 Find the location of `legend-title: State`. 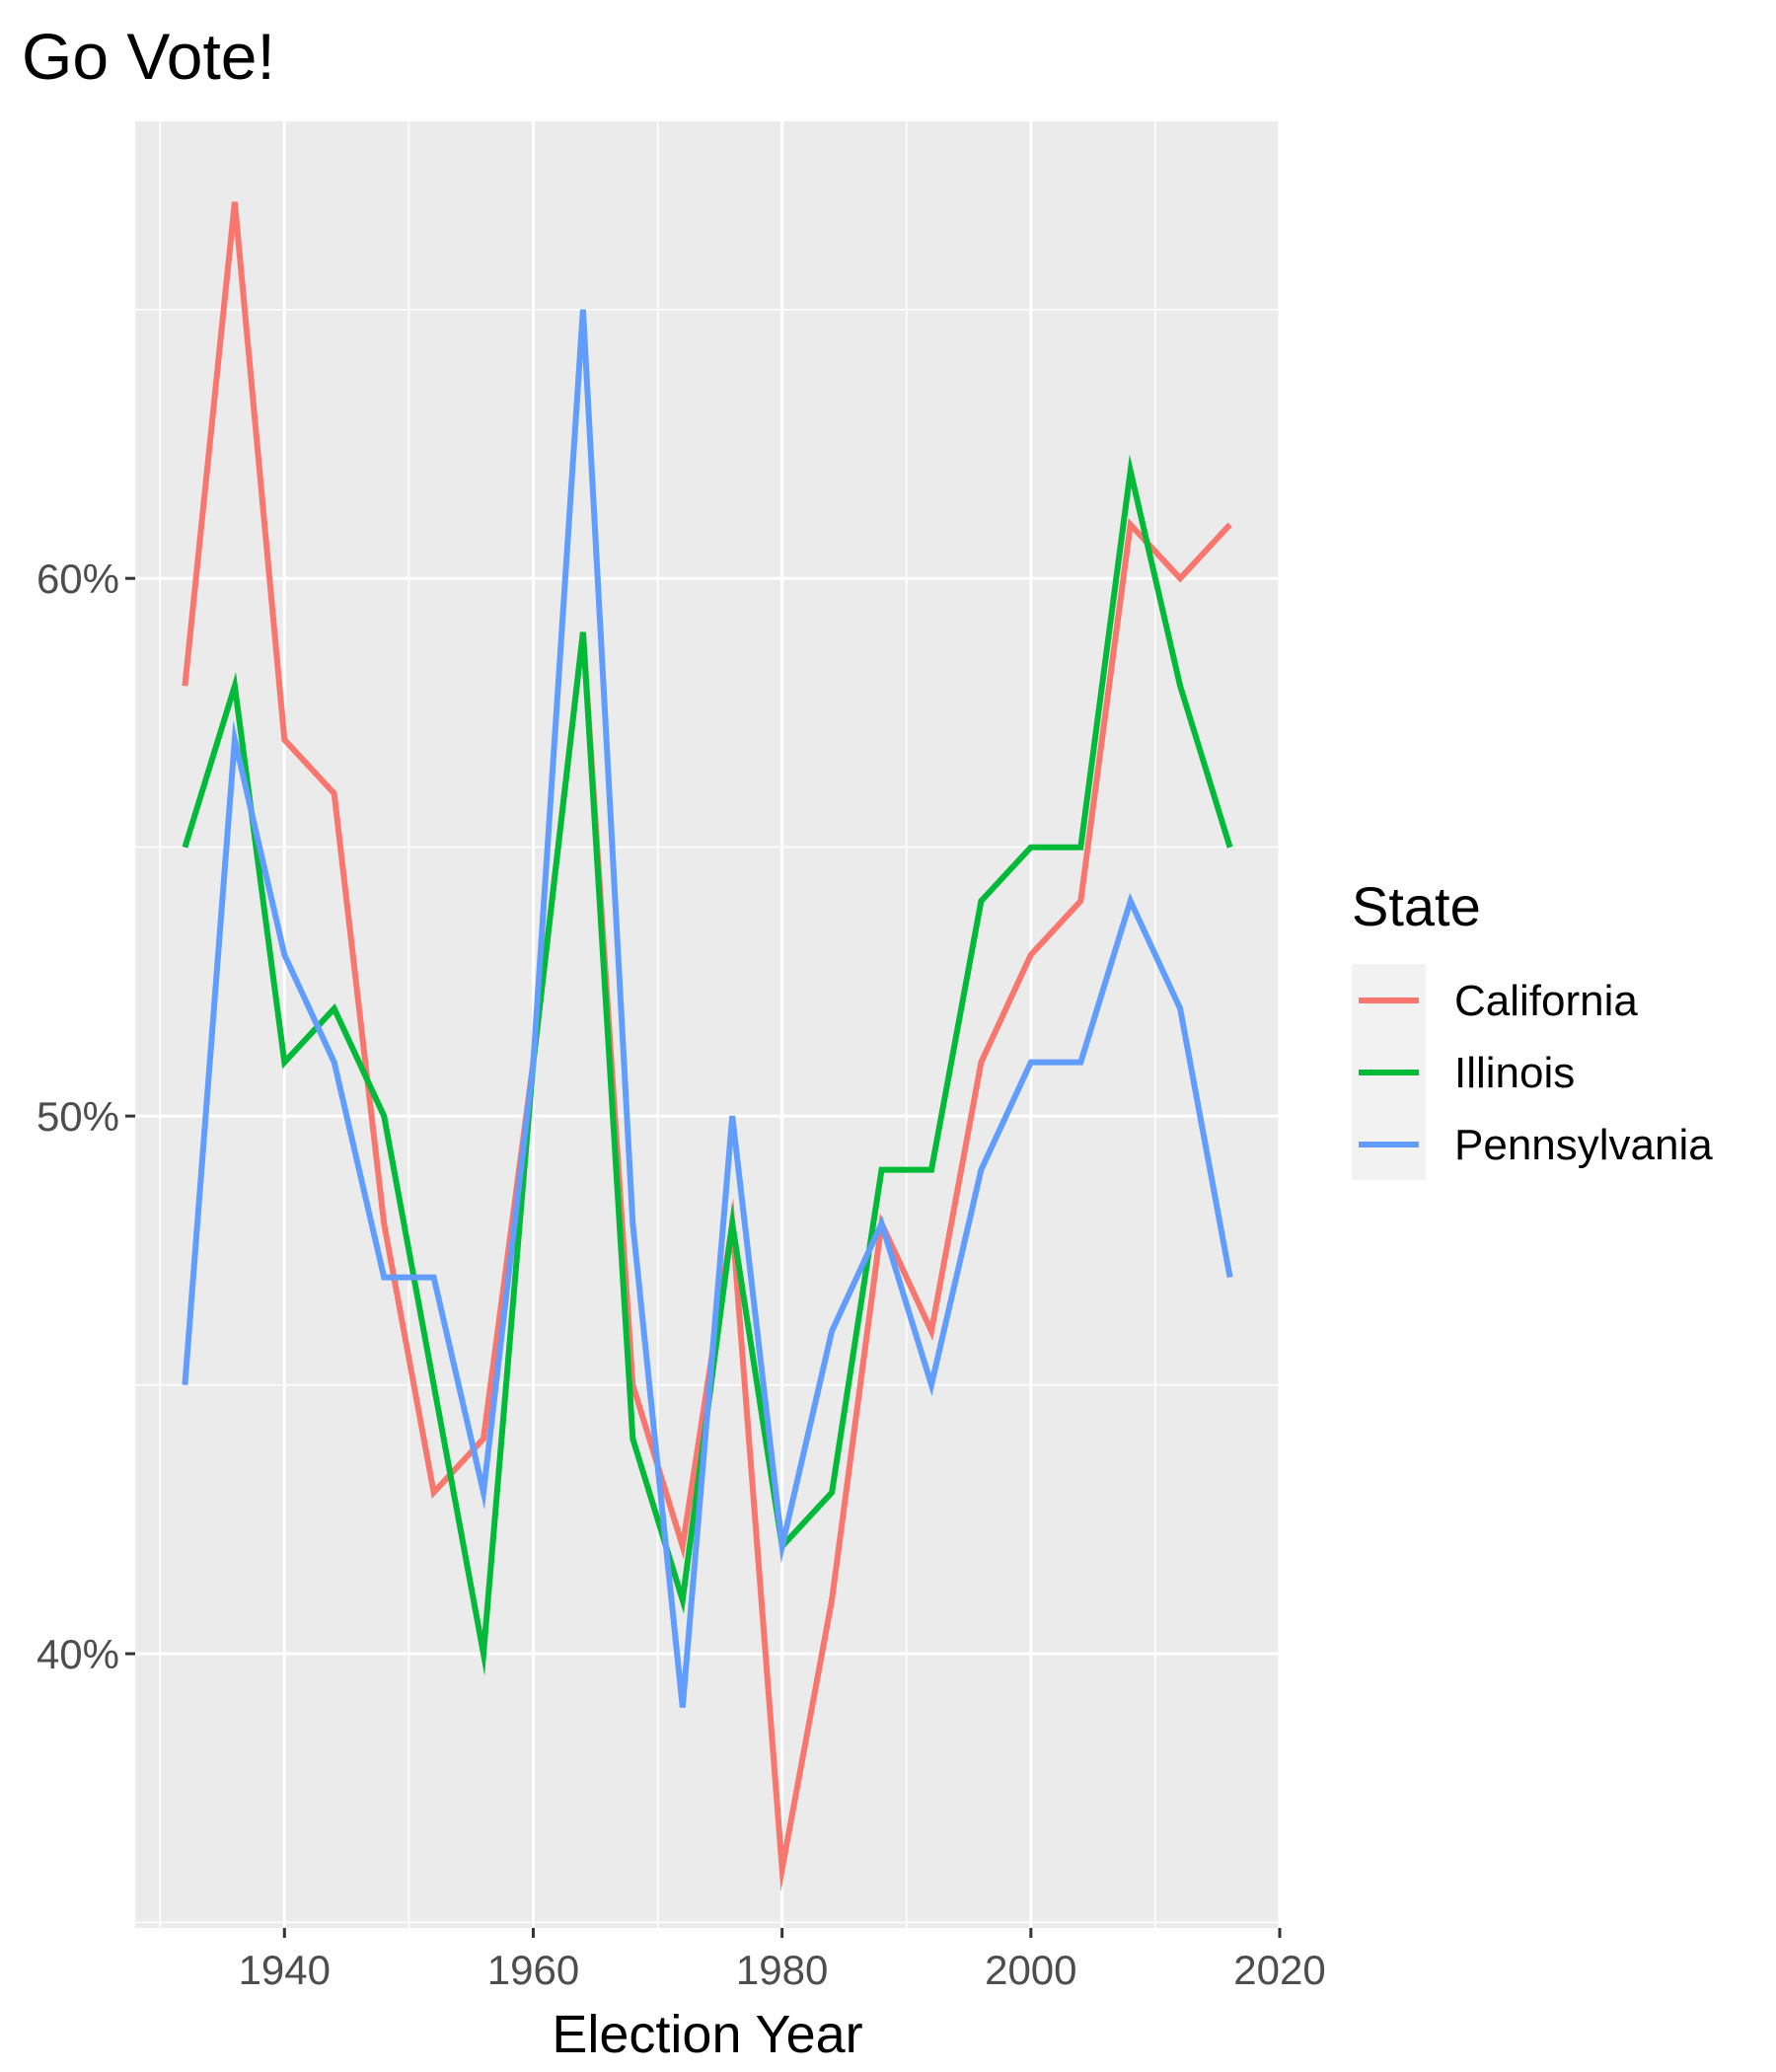

legend-title: State is located at coordinates (1417, 906).